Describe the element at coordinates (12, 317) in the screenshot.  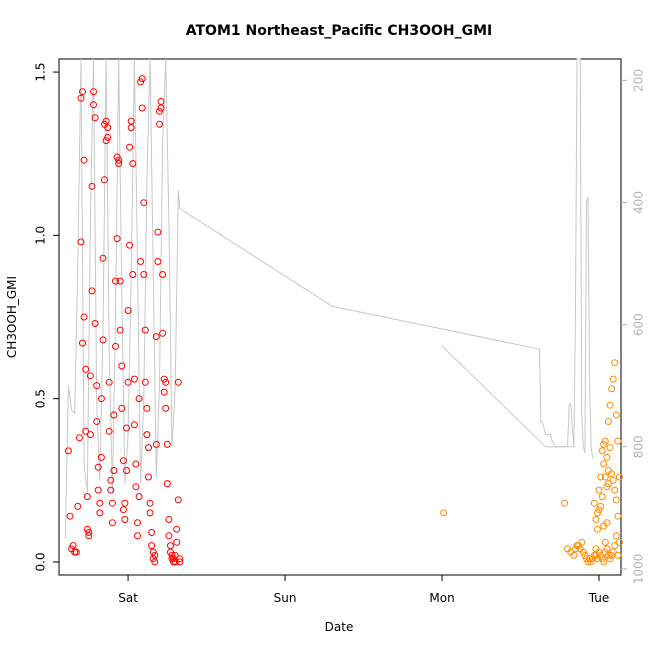
I see `y-axis-label: CH3OOH_GMI` at that location.